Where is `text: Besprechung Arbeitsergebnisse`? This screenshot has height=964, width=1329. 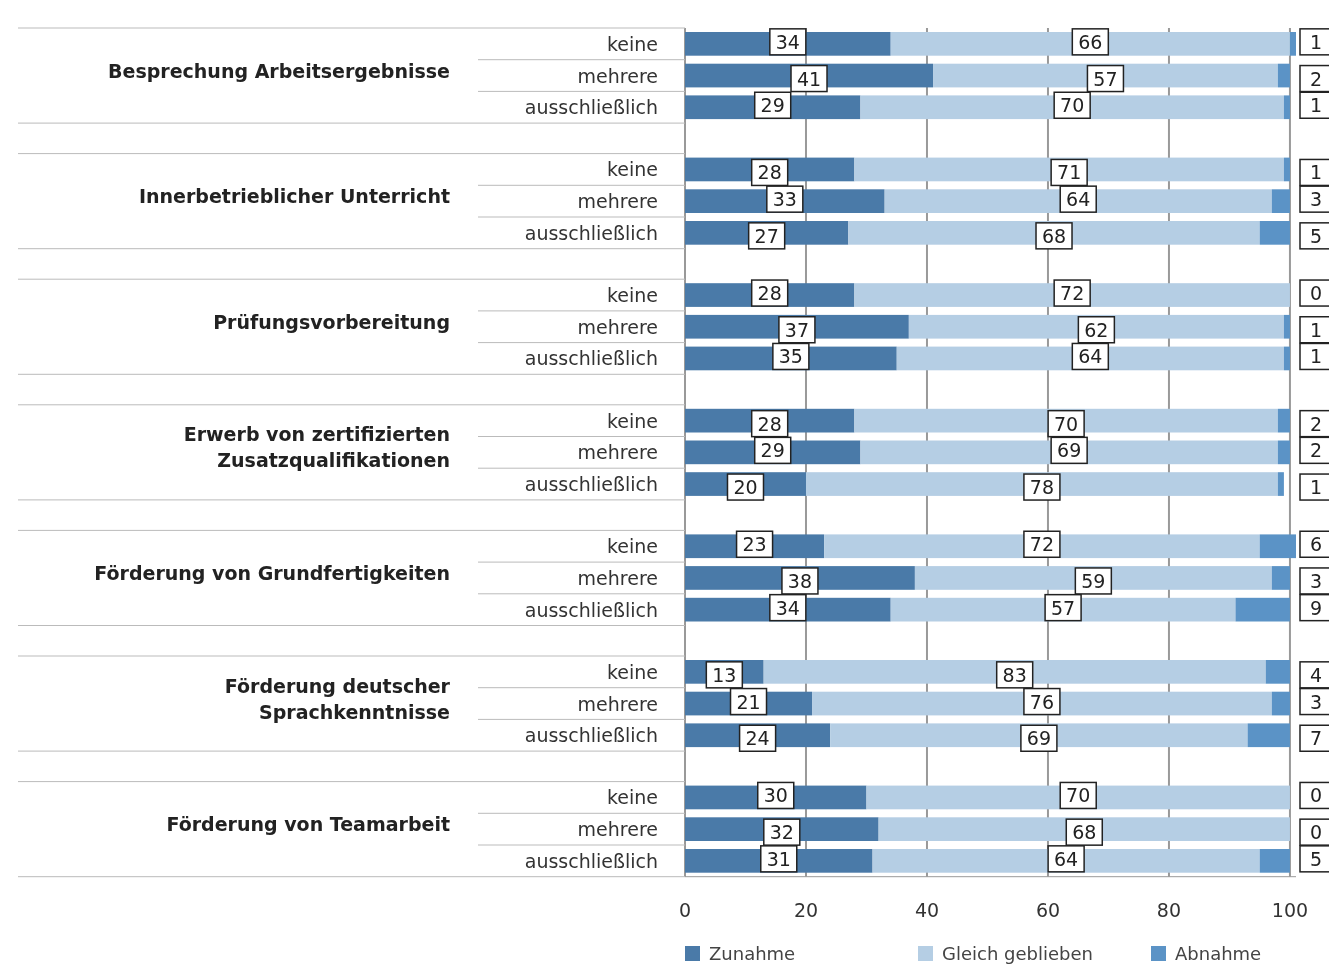 text: Besprechung Arbeitsergebnisse is located at coordinates (279, 70).